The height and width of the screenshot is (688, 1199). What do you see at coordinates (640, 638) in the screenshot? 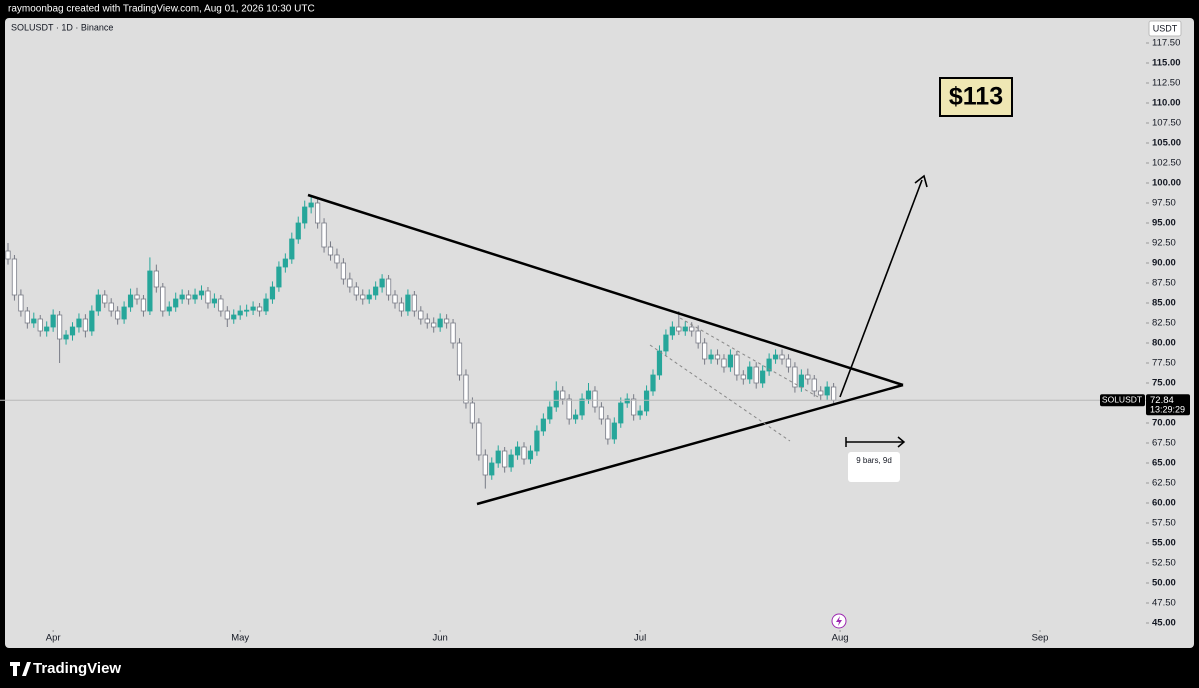
I see `x-tick-label: Jul` at bounding box center [640, 638].